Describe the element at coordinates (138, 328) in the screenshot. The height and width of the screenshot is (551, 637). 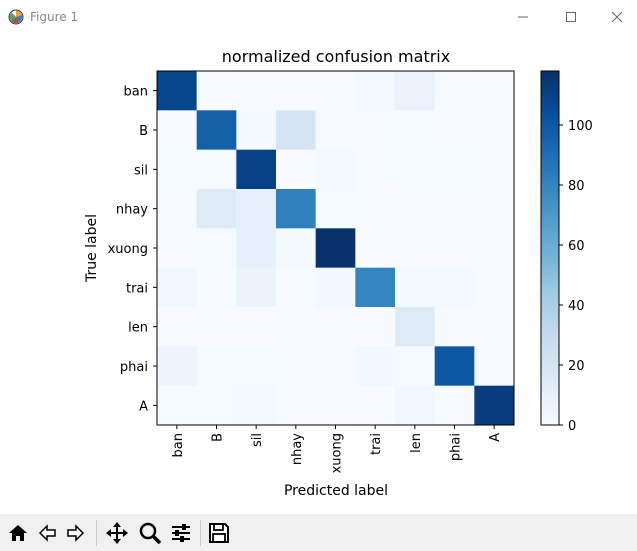
I see `y-tick-label: len` at that location.